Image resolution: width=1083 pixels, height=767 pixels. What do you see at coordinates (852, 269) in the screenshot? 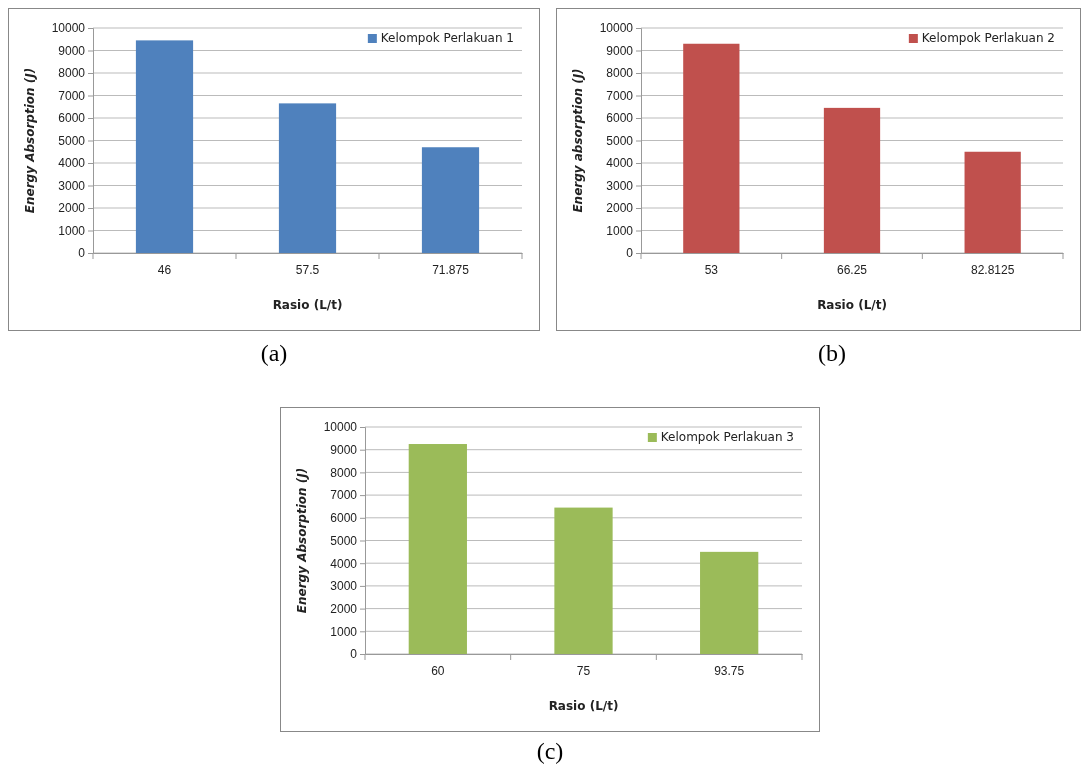
I see `x-tick-label: 66.25` at bounding box center [852, 269].